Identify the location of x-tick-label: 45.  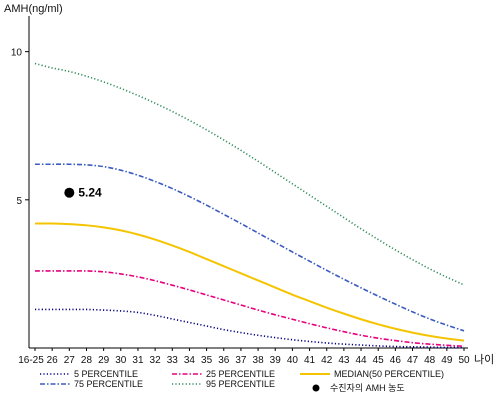
(379, 360).